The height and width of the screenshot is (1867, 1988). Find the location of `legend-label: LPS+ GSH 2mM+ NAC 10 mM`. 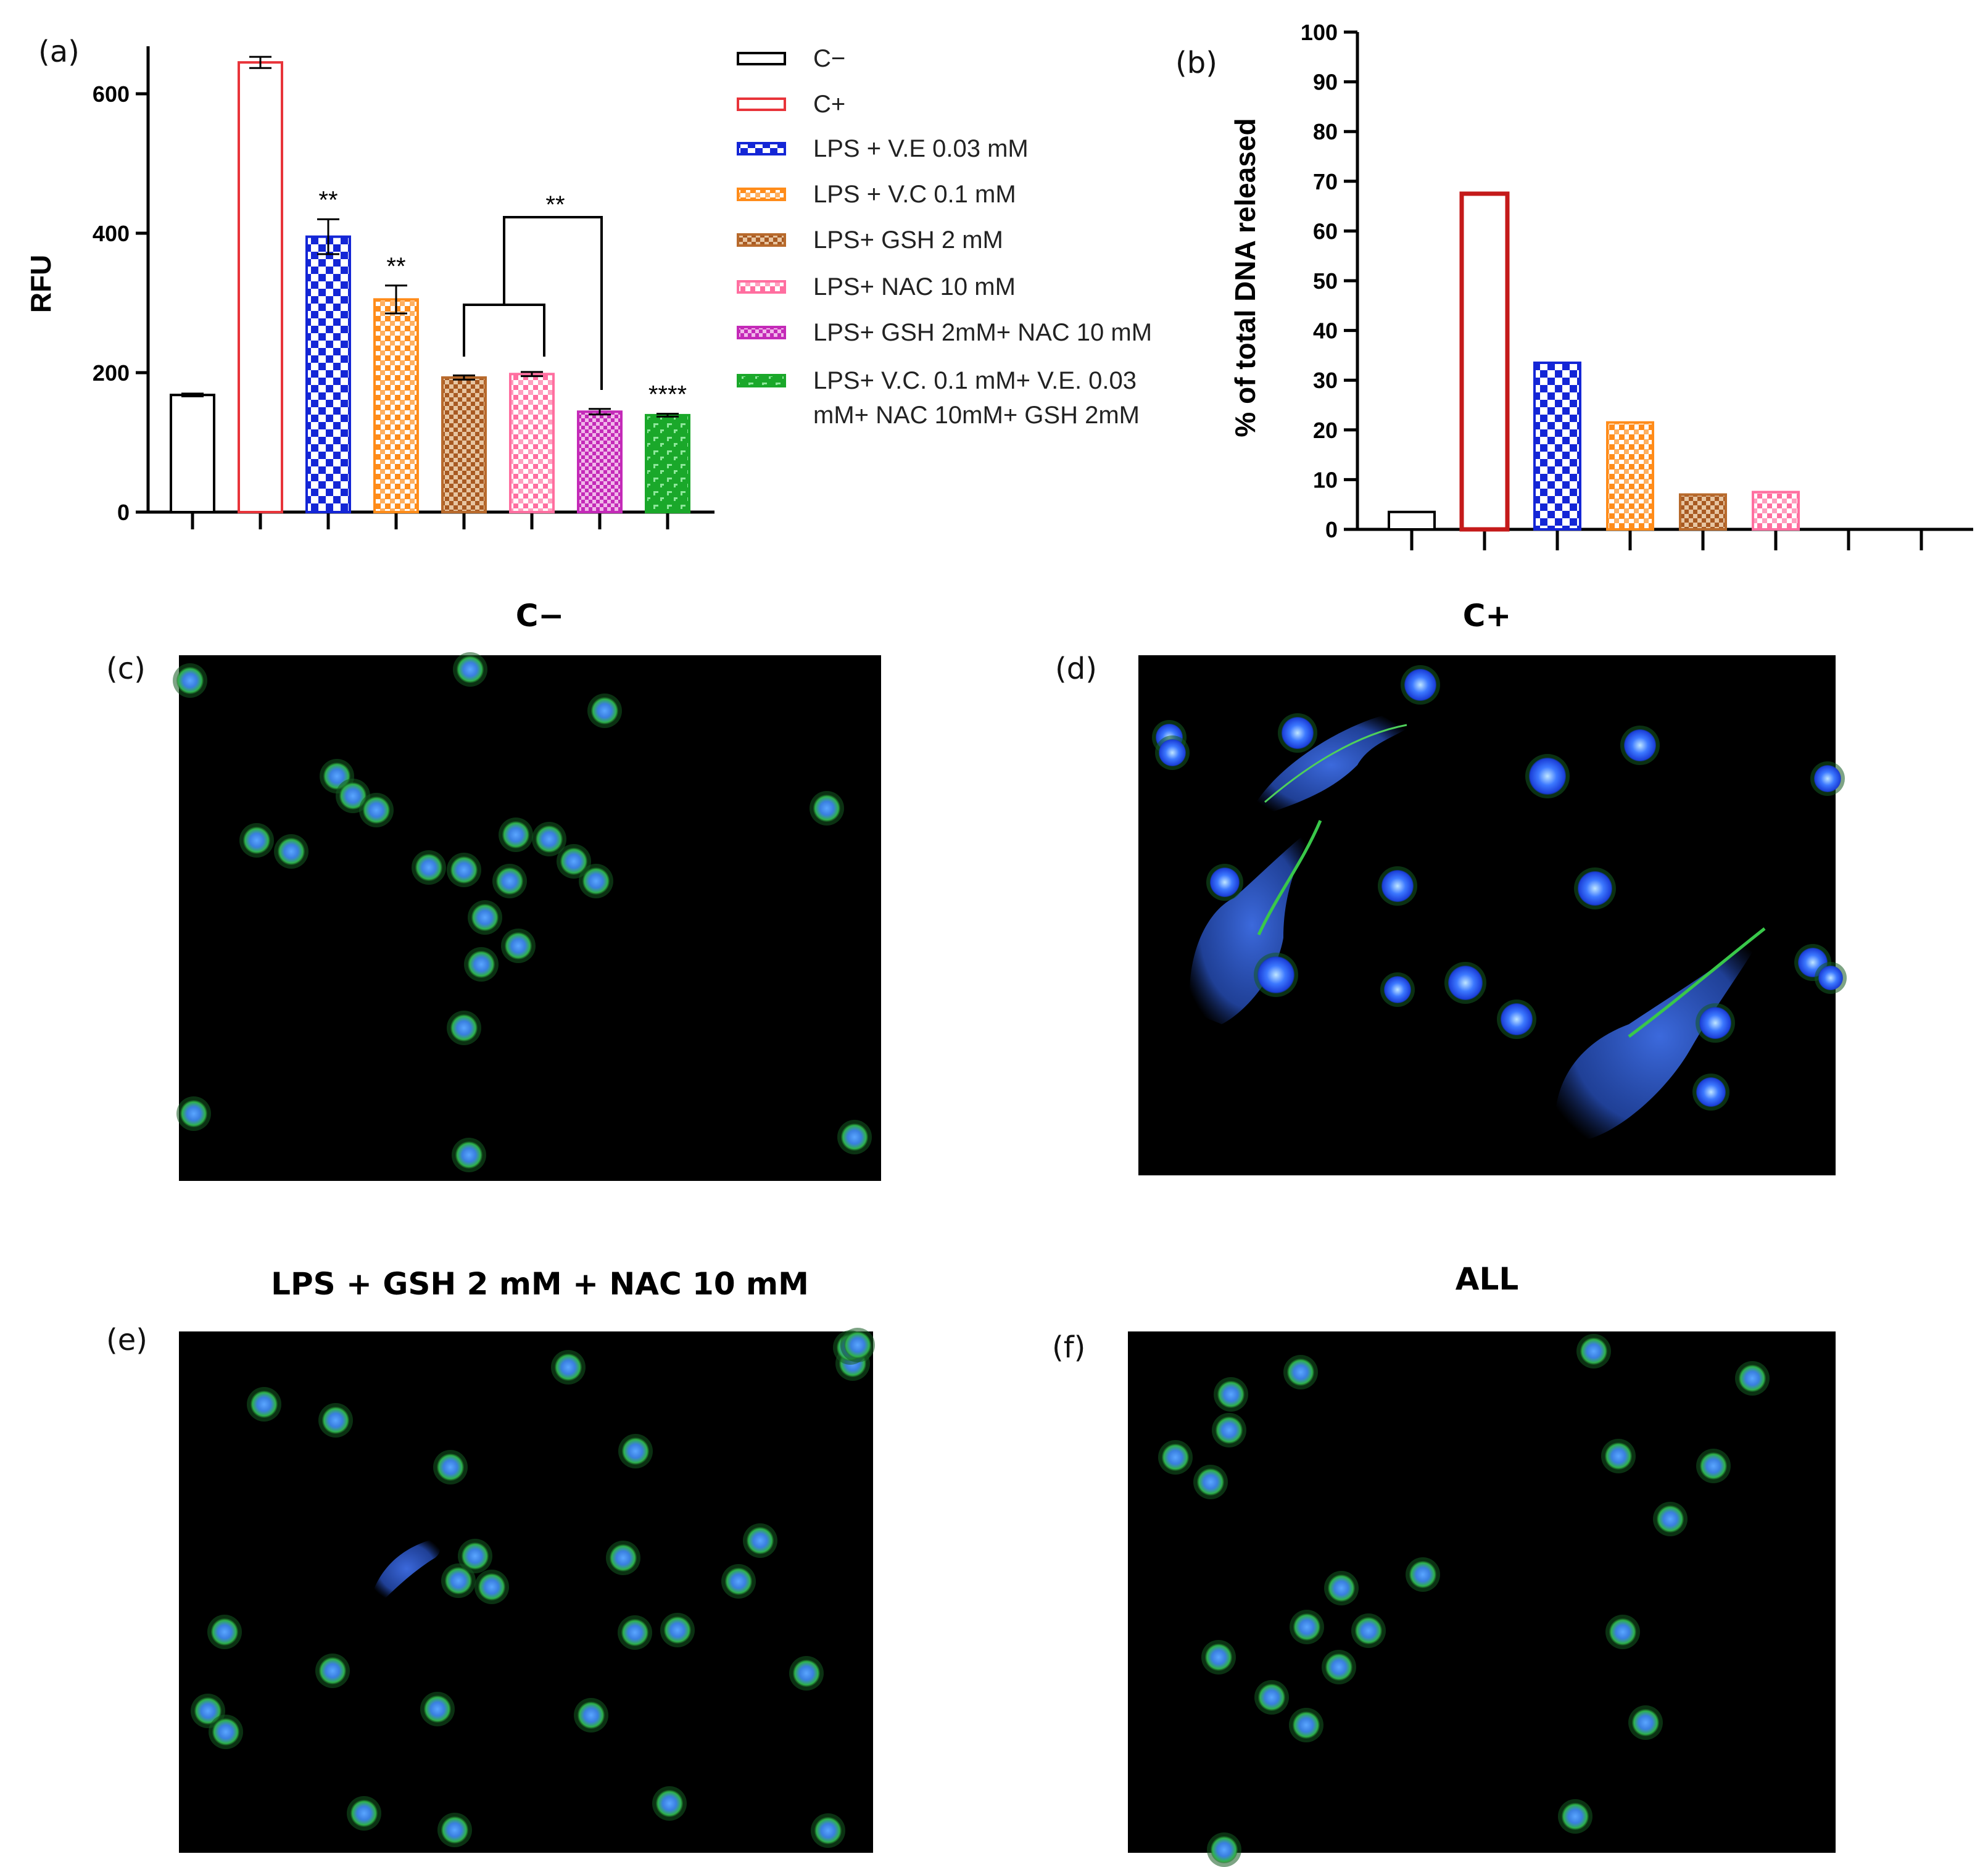

legend-label: LPS+ GSH 2mM+ NAC 10 mM is located at coordinates (982, 332).